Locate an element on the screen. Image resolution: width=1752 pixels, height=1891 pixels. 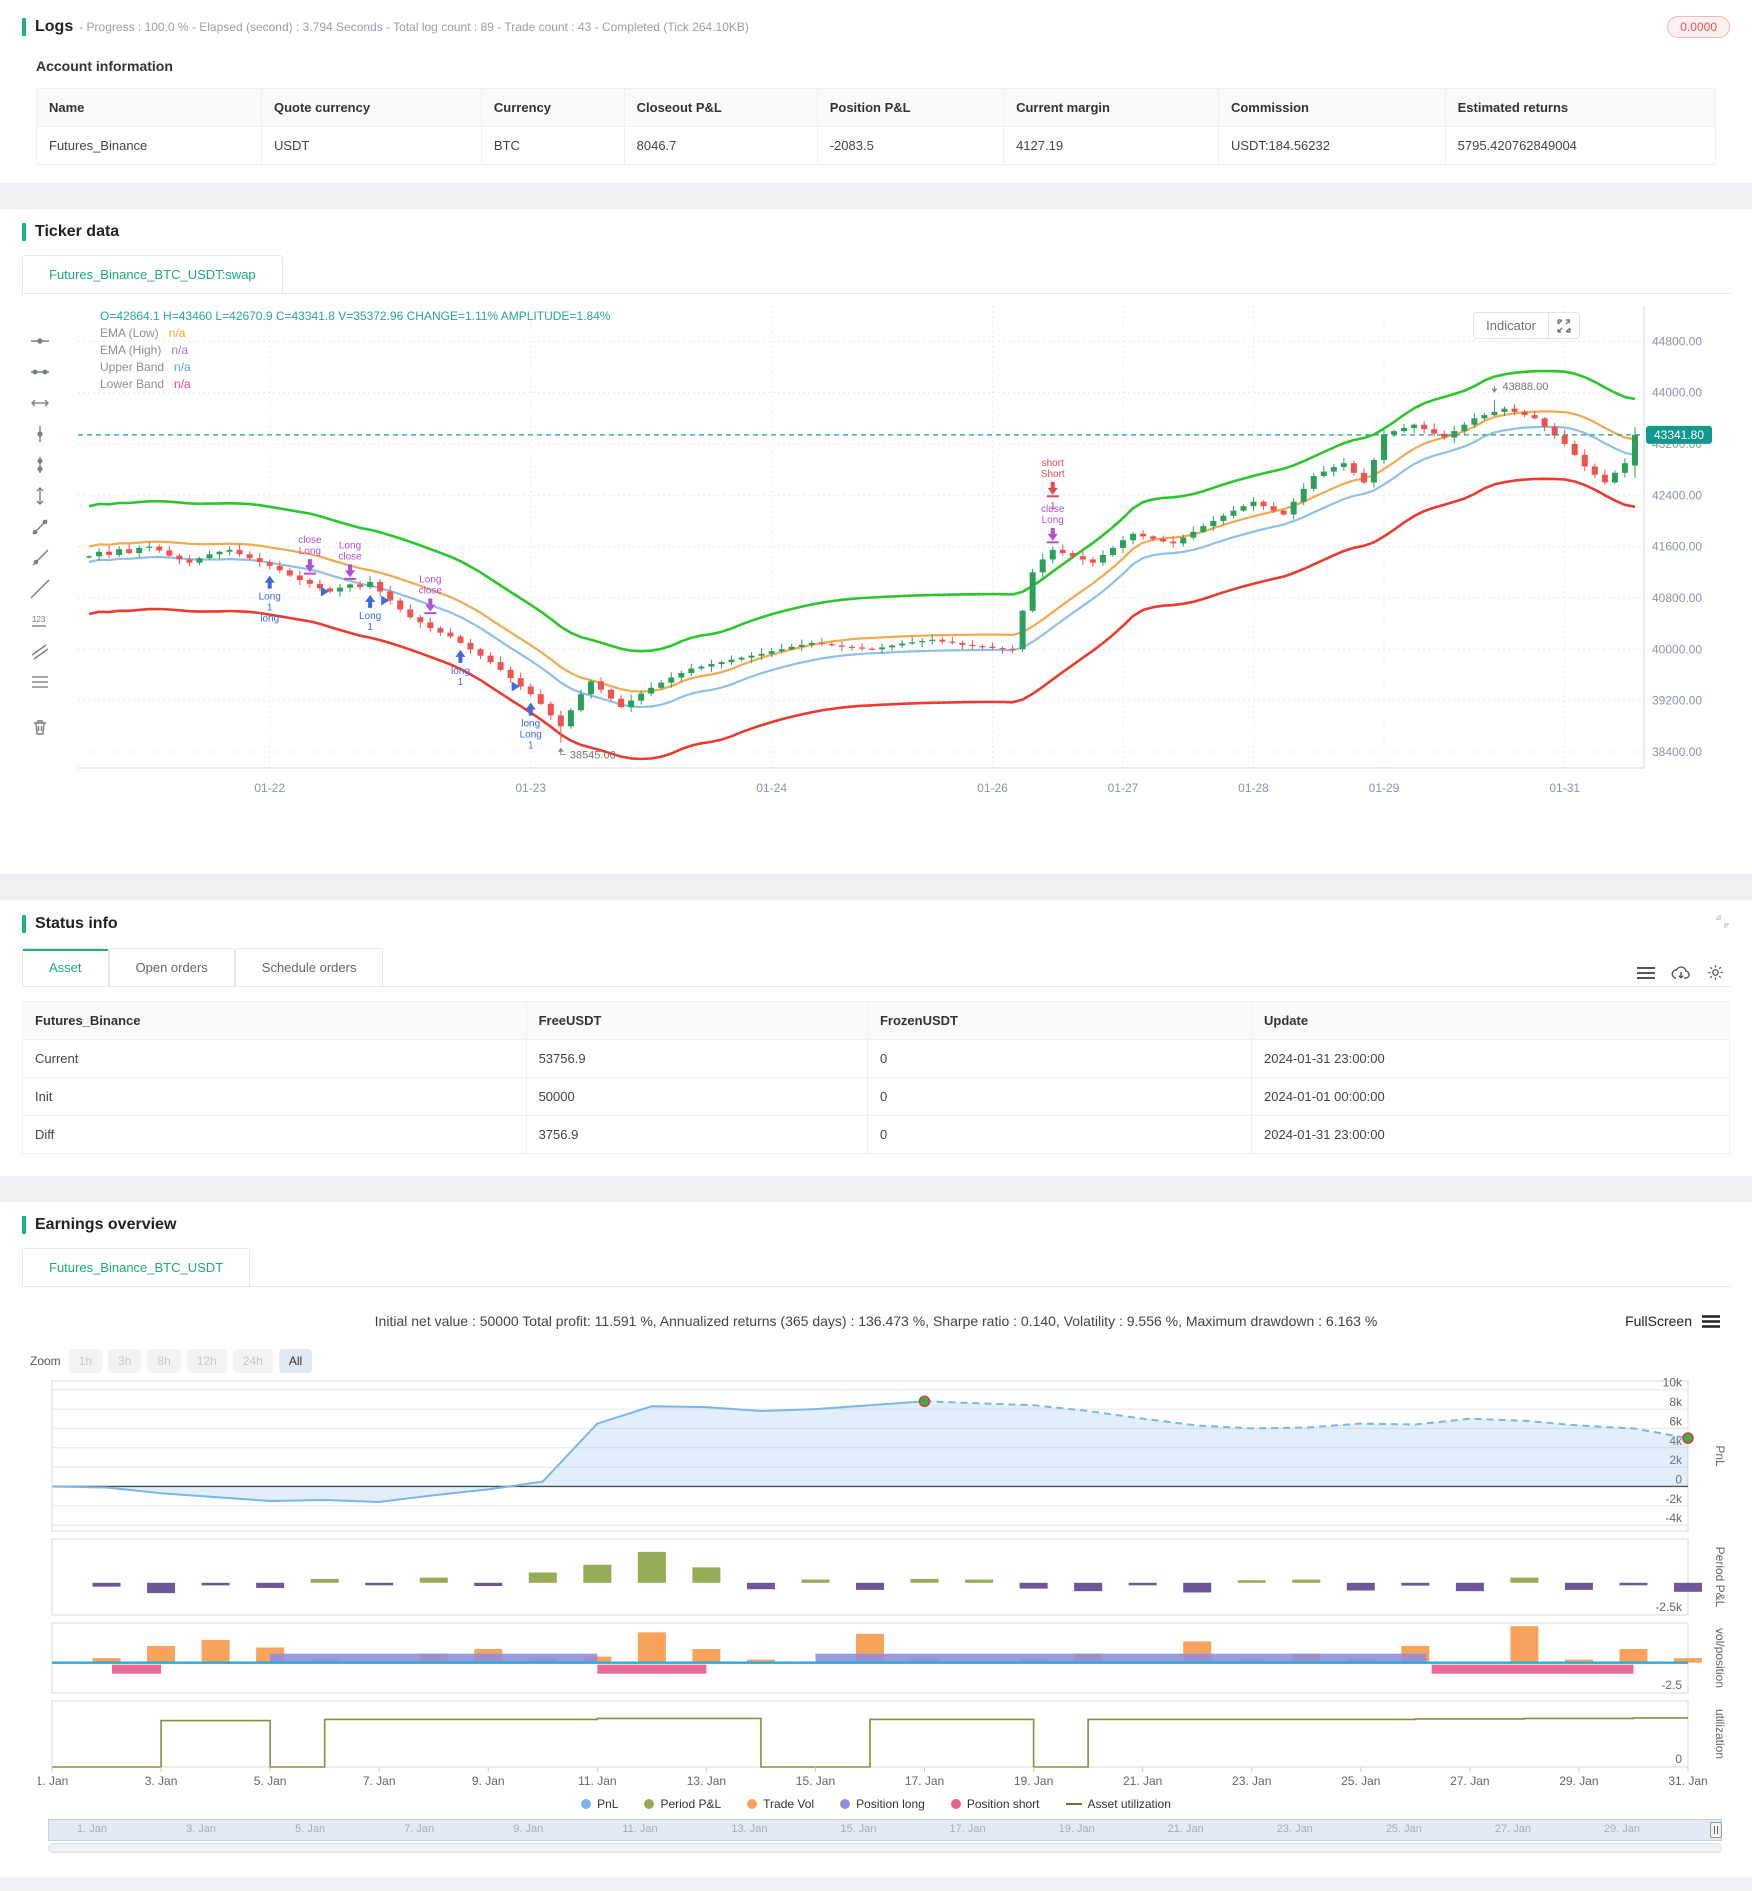
trend-line-icon is located at coordinates (40, 527).